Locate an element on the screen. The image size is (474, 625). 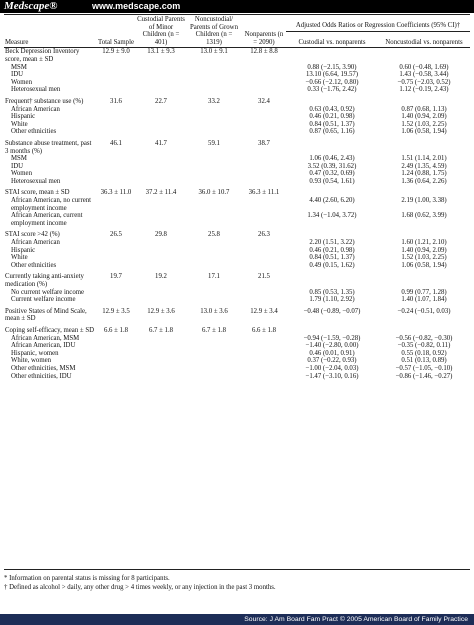
cell-noncust-vs-non: 1.52 (1.03, 2.25) is located at coordinates (424, 124).